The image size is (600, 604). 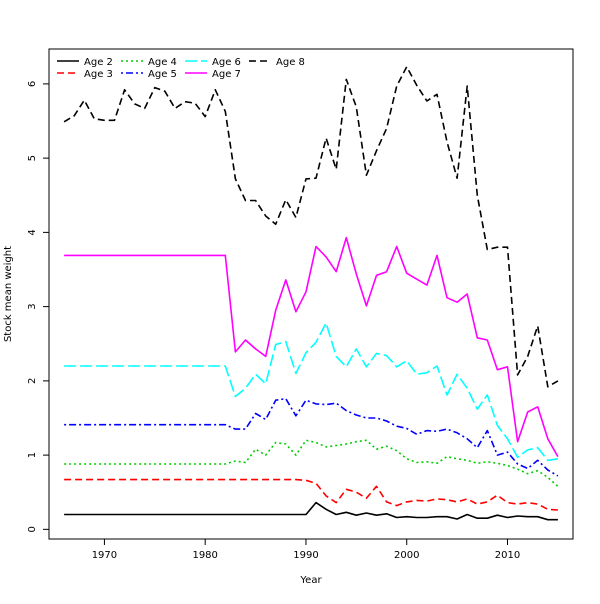 I want to click on y-tick-label: 1, so click(x=32, y=455).